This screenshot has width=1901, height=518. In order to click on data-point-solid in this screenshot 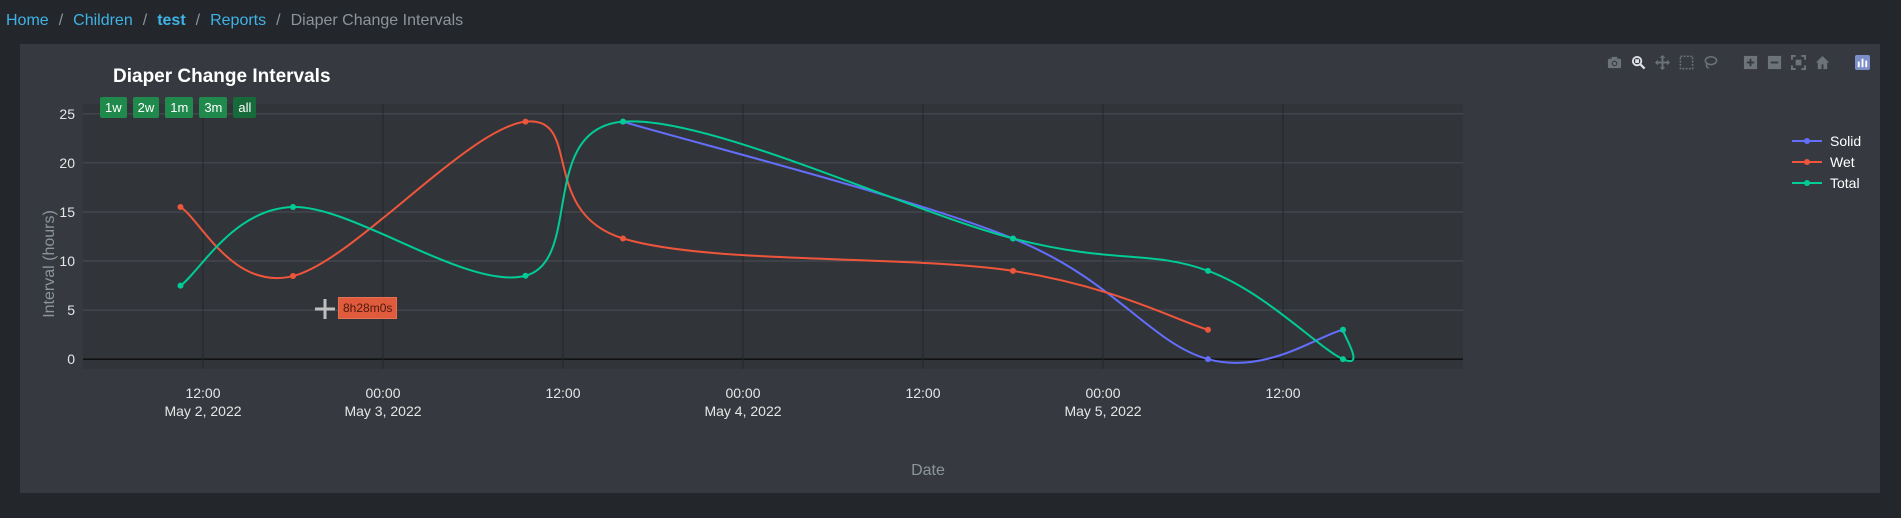, I will do `click(1208, 359)`.